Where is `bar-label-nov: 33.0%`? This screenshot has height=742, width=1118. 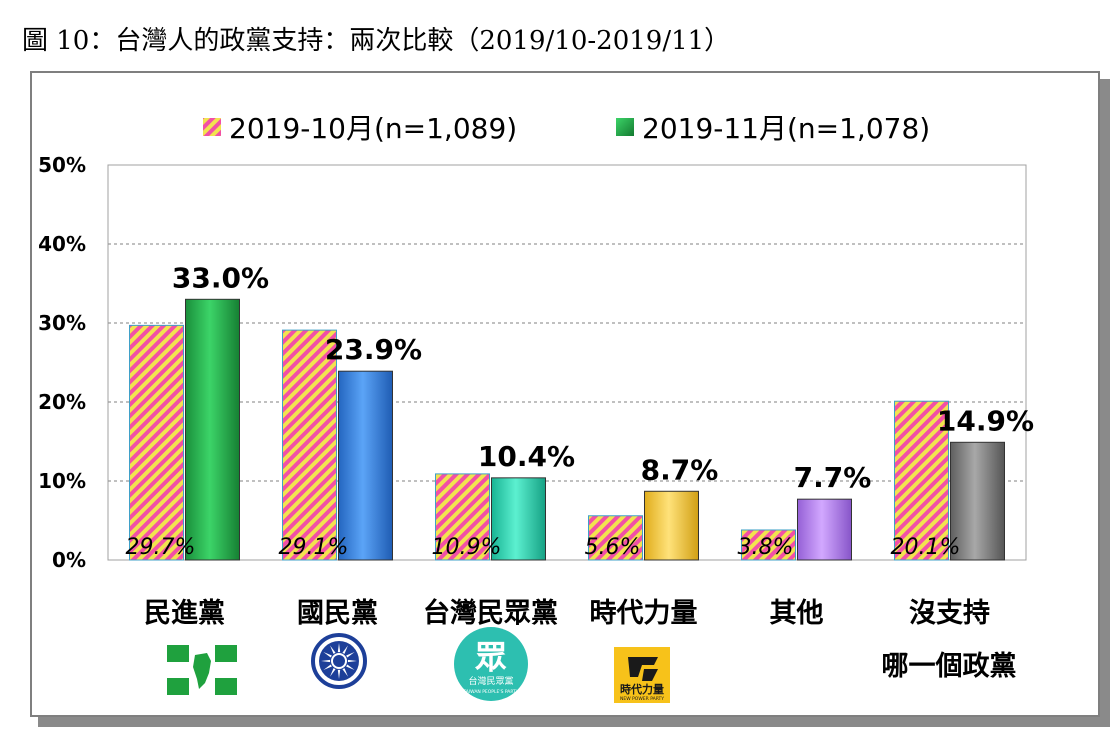 bar-label-nov: 33.0% is located at coordinates (220, 277).